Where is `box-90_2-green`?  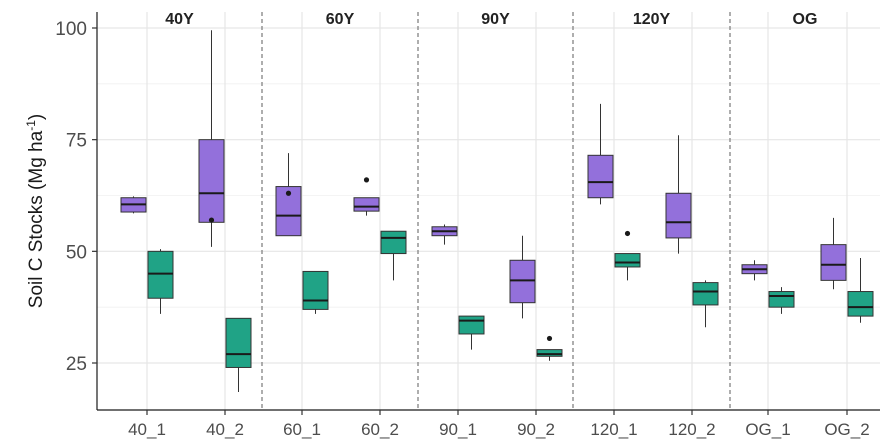
box-90_2-green is located at coordinates (549, 348).